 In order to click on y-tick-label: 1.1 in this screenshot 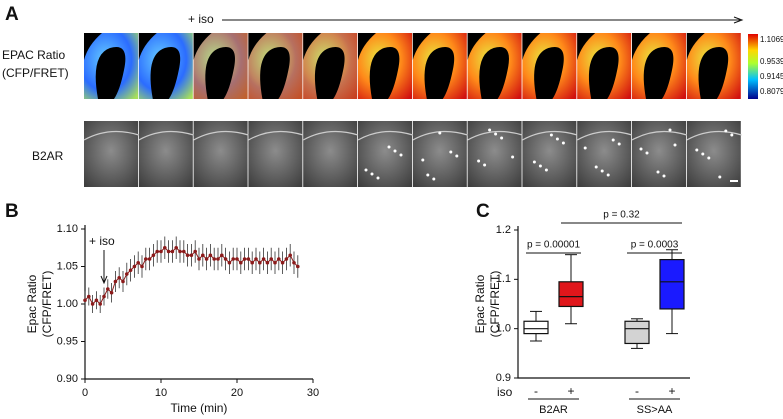, I will do `click(503, 279)`.